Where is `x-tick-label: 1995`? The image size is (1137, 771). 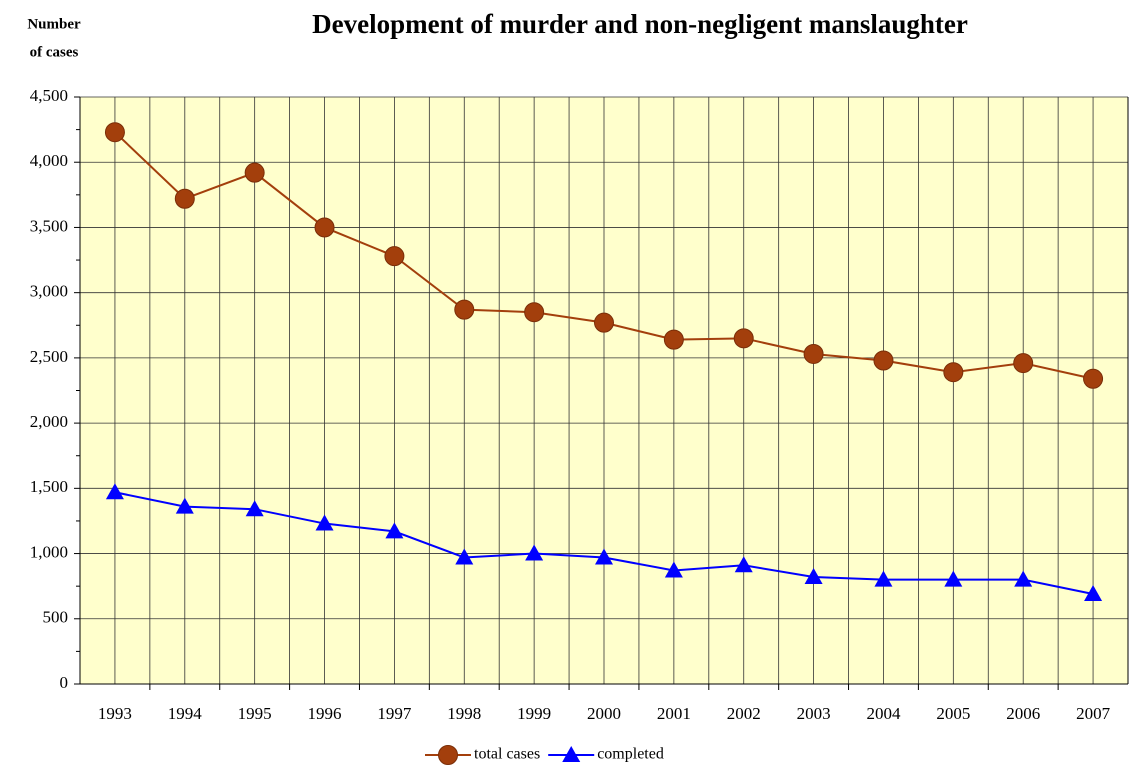 x-tick-label: 1995 is located at coordinates (255, 713).